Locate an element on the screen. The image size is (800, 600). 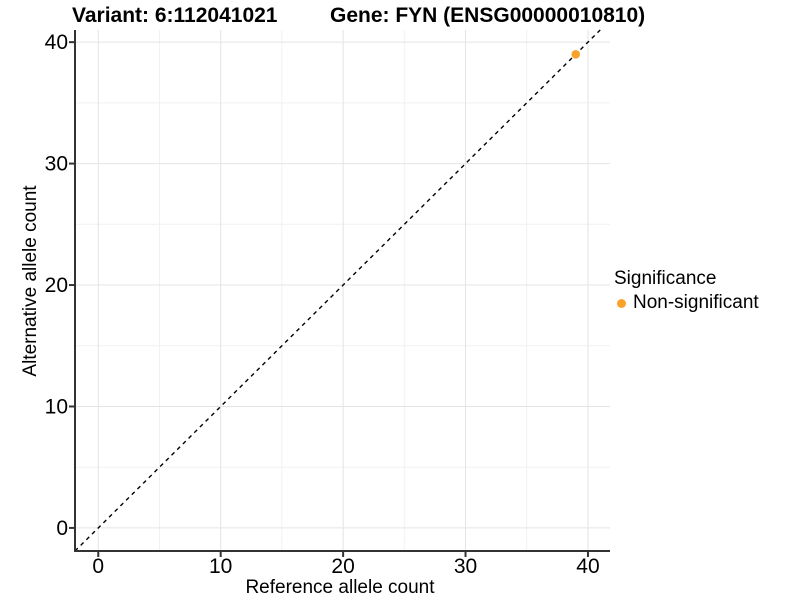
gene-title: Gene: FYN (ENSG00000010810) is located at coordinates (488, 15).